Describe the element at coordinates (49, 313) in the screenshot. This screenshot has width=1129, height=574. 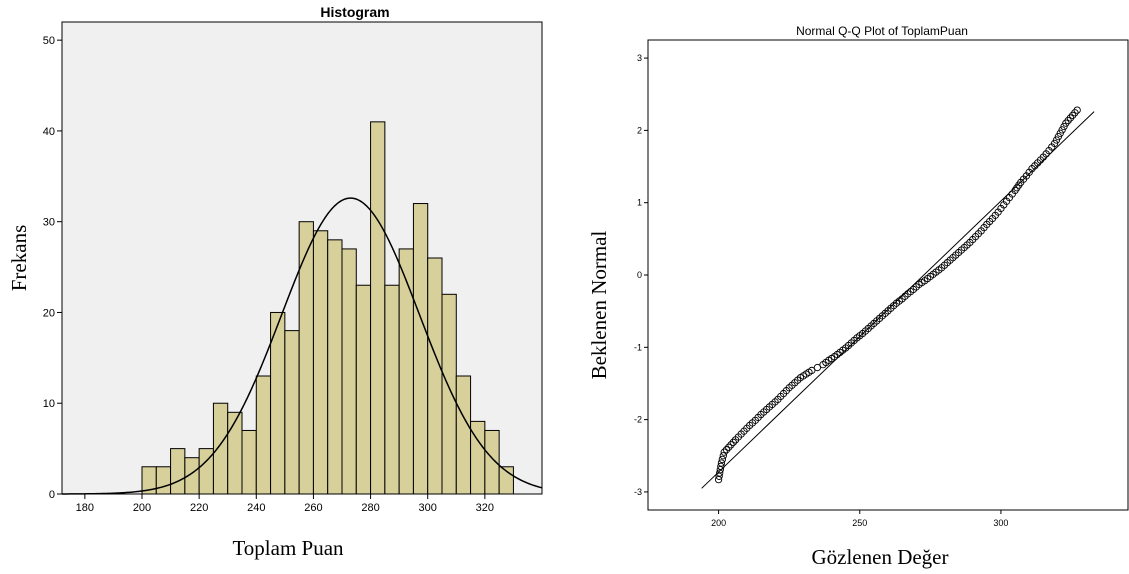
I see `y-tick-label: 20` at that location.